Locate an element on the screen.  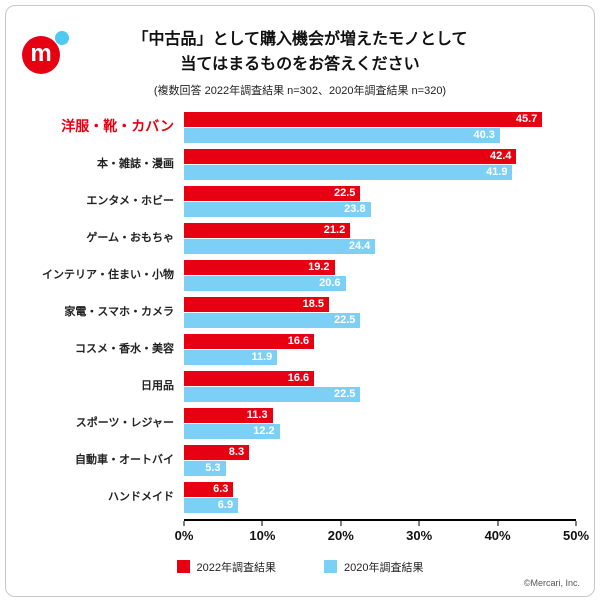
bar-2020: 6.9 is located at coordinates (211, 505).